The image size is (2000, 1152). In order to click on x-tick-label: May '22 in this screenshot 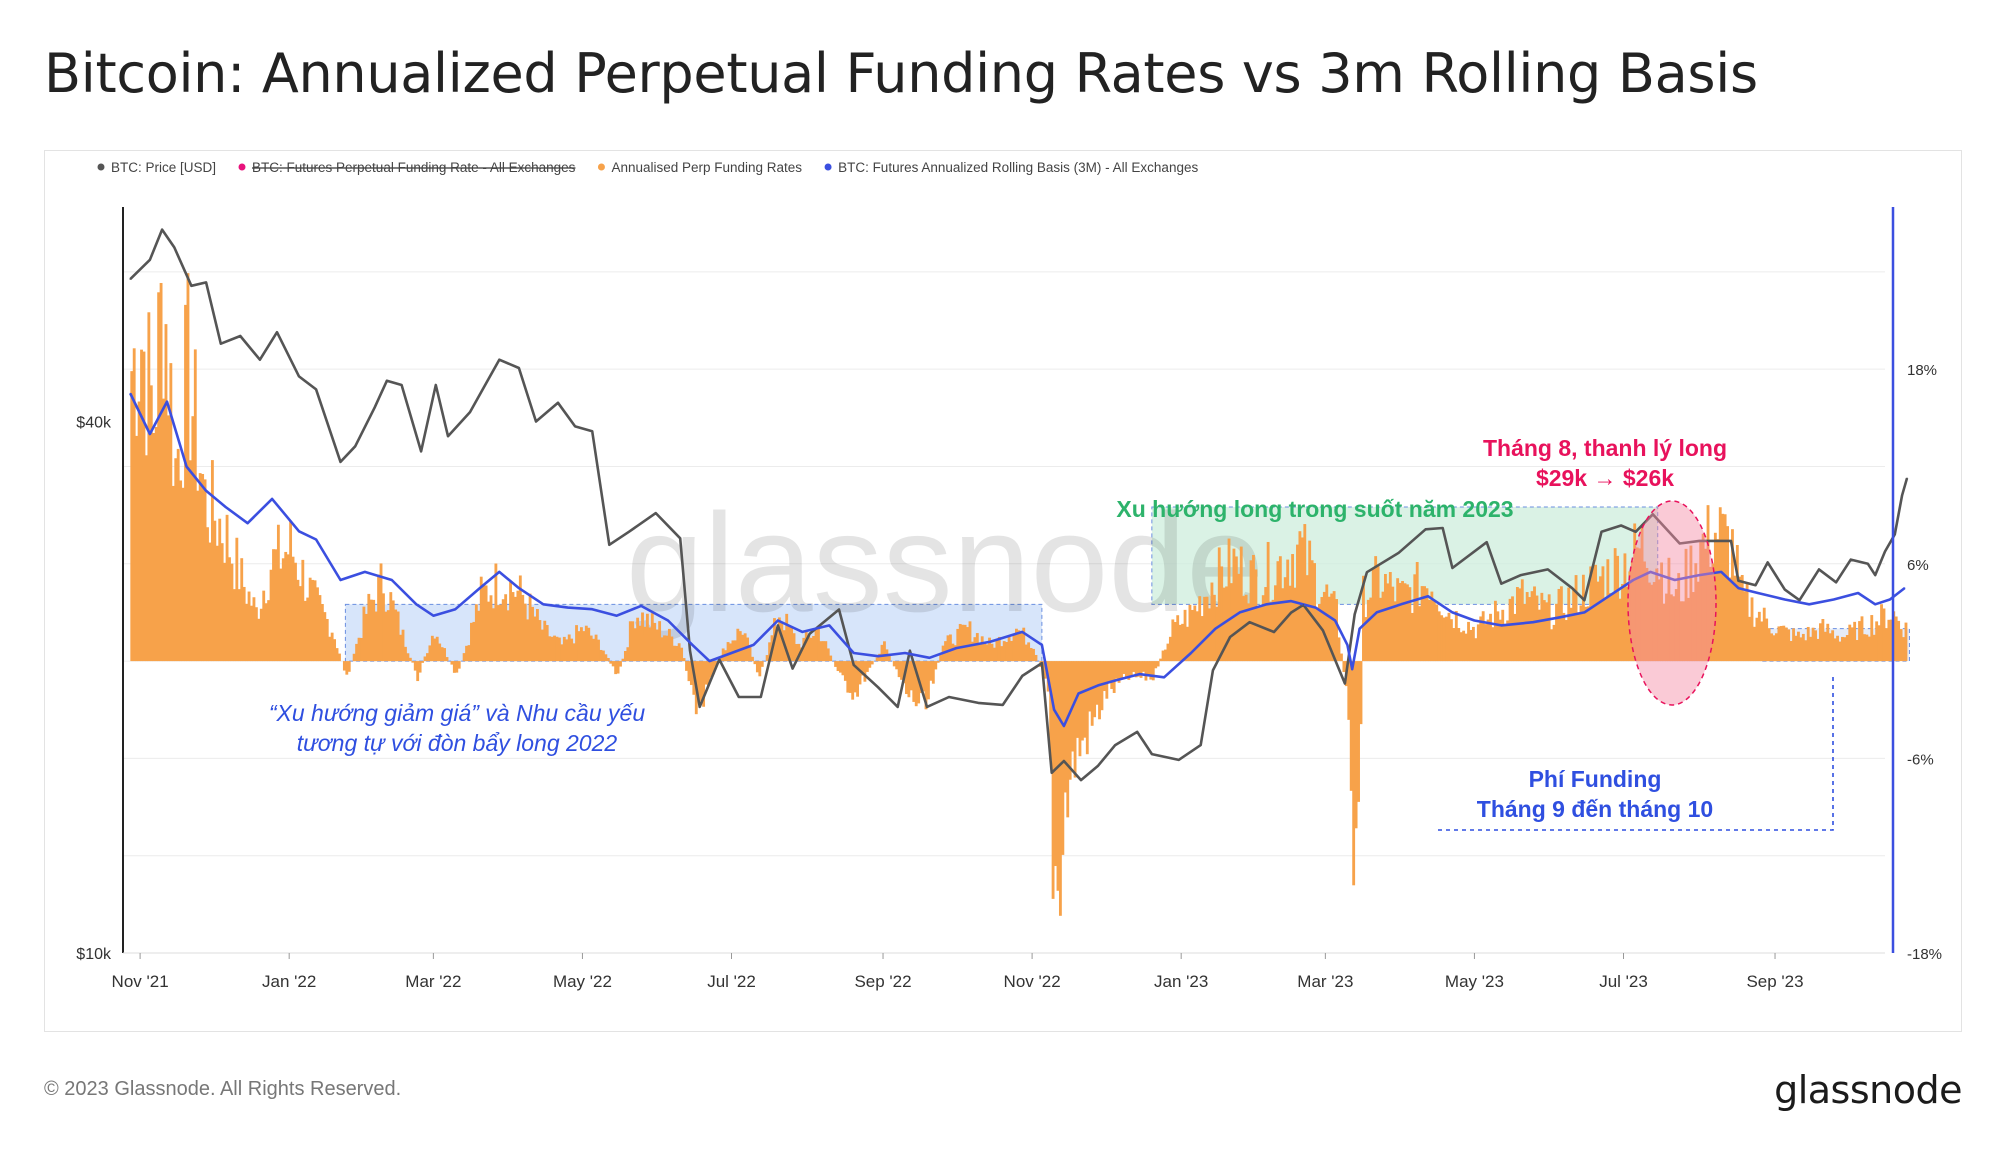, I will do `click(582, 981)`.